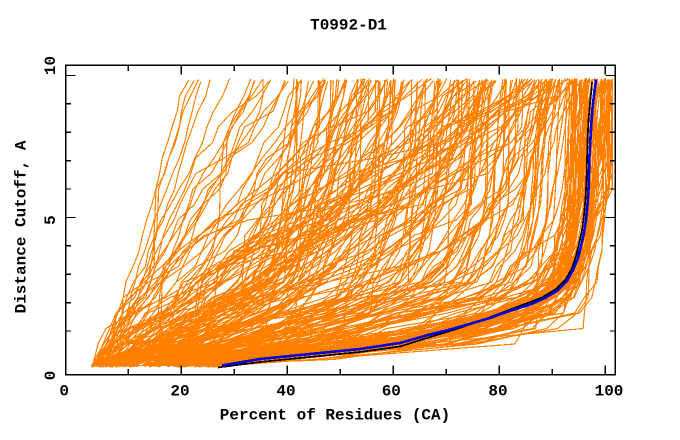 The height and width of the screenshot is (440, 680). I want to click on svg-text: 80, so click(497, 392).